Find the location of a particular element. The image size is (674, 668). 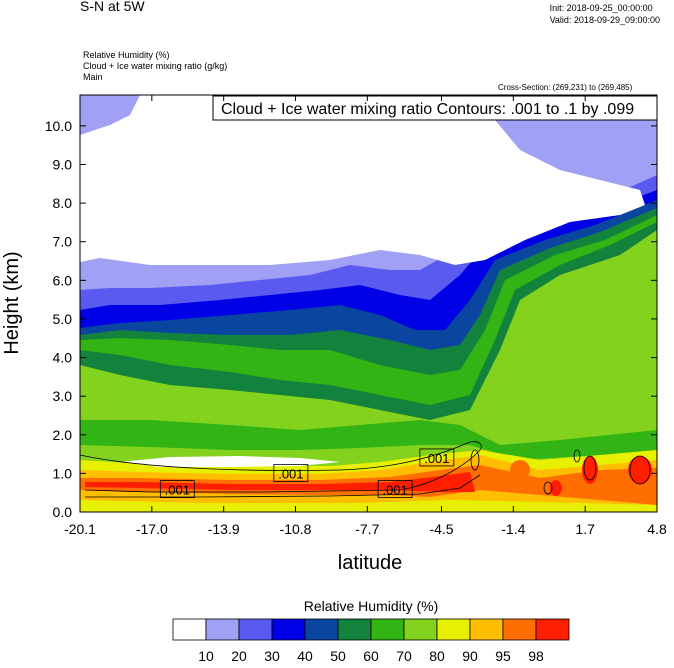

colorbar-label: 95 is located at coordinates (503, 656).